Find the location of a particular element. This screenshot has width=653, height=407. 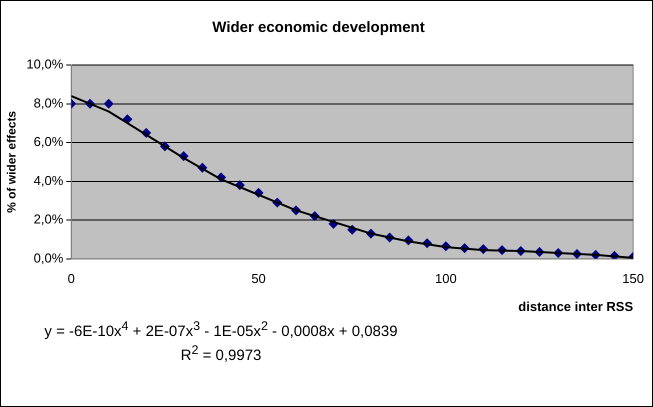

chart-title: Wider economic development is located at coordinates (318, 27).